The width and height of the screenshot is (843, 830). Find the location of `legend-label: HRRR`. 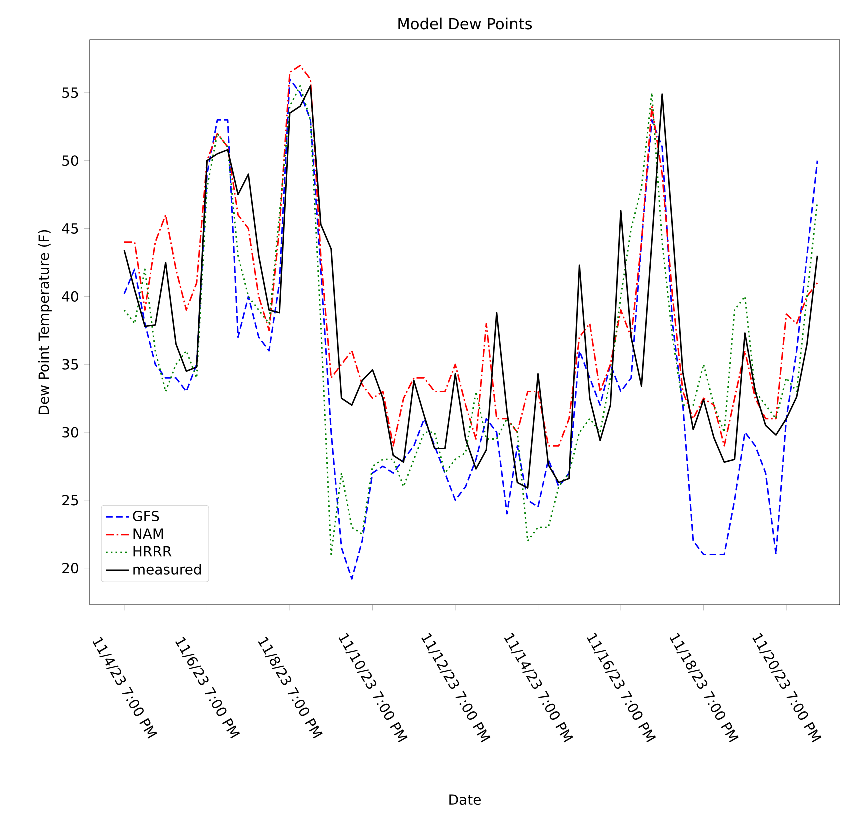

legend-label: HRRR is located at coordinates (153, 551).